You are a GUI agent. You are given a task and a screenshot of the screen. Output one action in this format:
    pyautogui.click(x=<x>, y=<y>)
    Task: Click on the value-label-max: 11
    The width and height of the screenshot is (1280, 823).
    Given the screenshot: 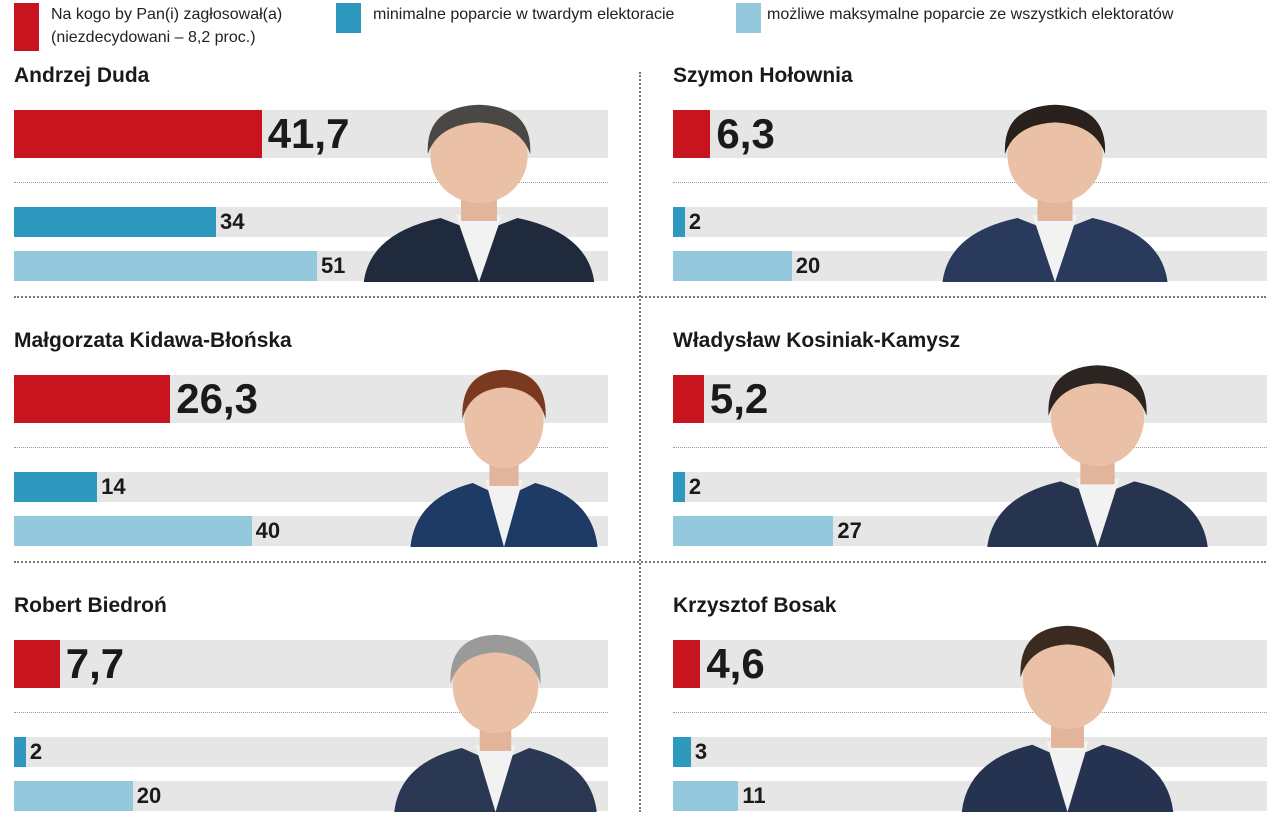 What is the action you would take?
    pyautogui.click(x=754, y=795)
    